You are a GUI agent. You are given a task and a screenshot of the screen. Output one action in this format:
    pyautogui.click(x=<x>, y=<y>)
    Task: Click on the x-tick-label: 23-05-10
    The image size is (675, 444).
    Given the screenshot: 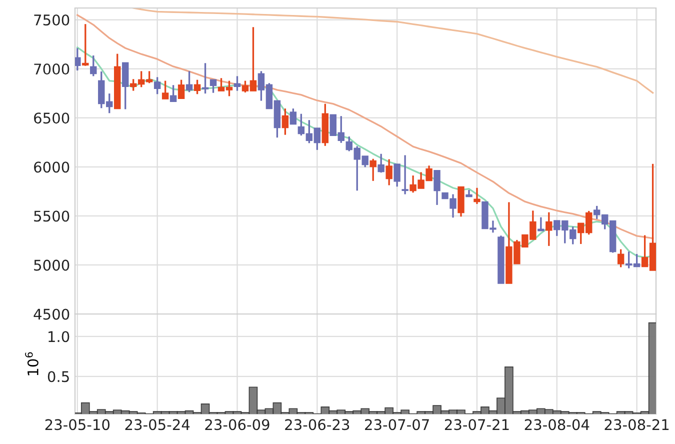 What is the action you would take?
    pyautogui.click(x=77, y=424)
    